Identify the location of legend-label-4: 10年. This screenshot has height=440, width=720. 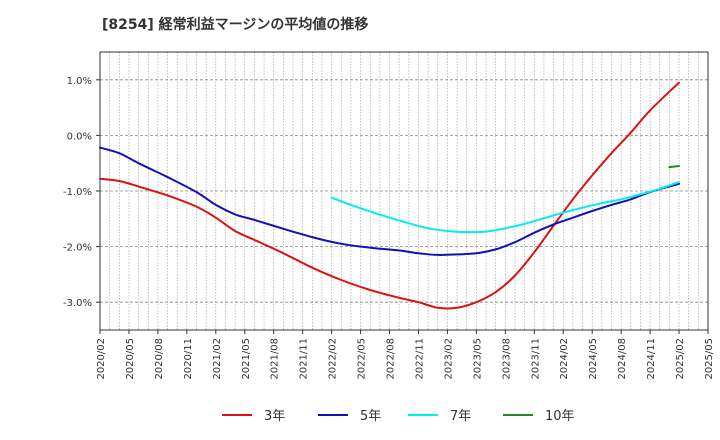
(560, 416).